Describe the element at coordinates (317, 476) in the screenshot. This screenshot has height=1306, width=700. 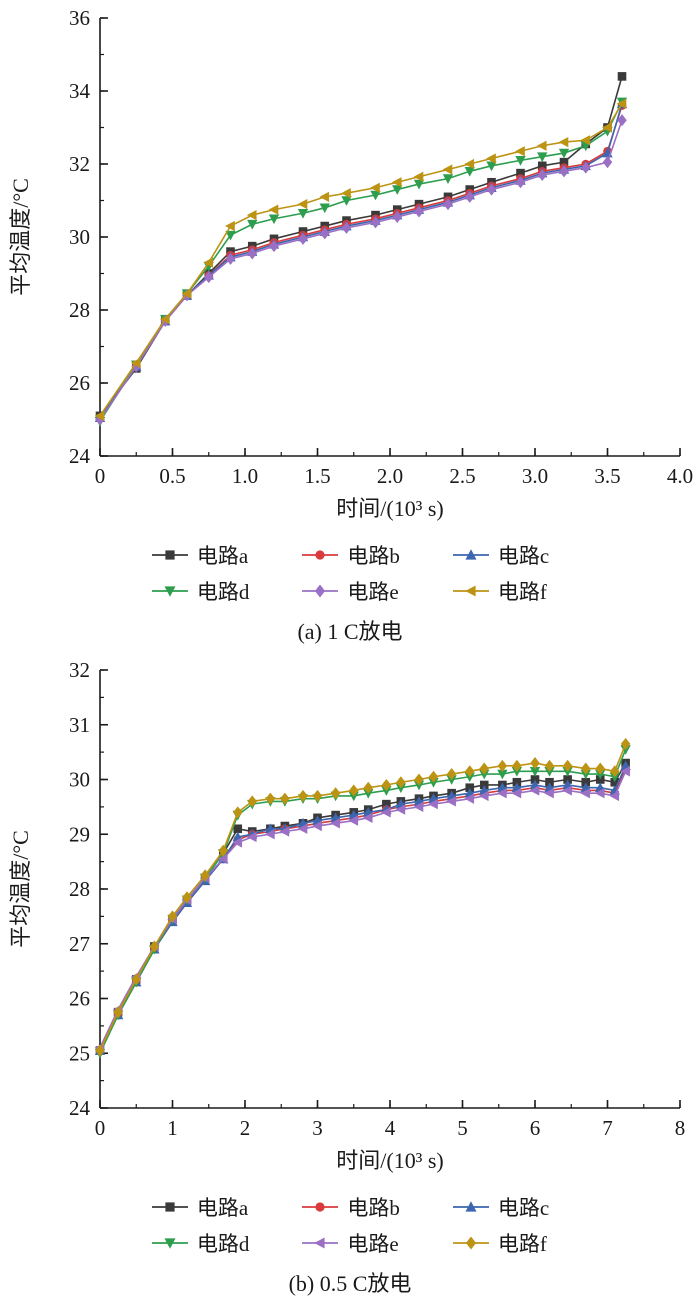
I see `chart-a-xtick-3: 1.5` at that location.